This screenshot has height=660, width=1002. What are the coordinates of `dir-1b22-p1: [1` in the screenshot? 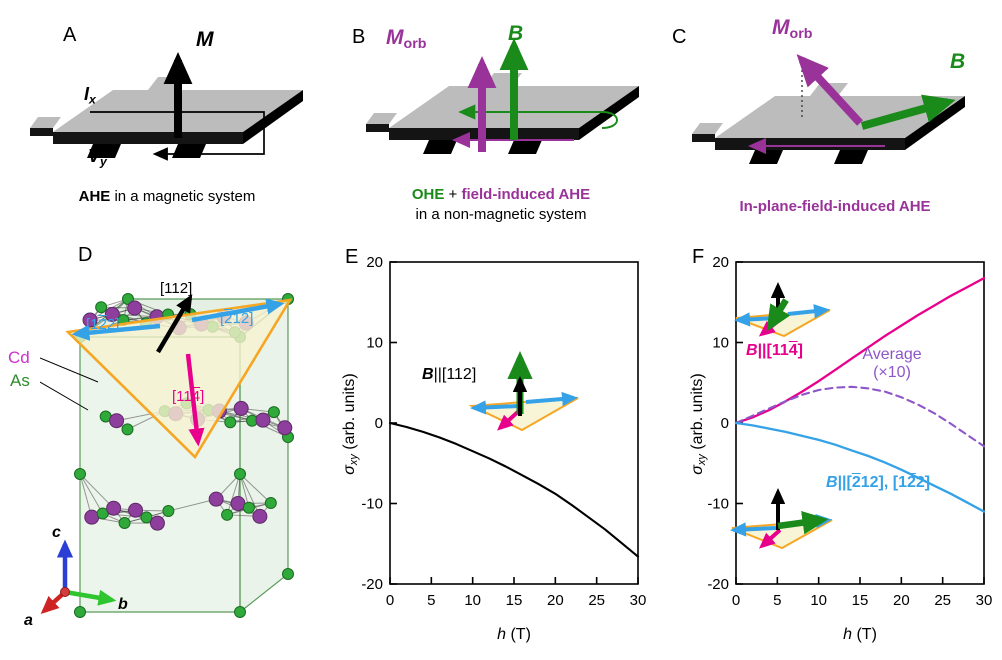 It's located at (92, 324).